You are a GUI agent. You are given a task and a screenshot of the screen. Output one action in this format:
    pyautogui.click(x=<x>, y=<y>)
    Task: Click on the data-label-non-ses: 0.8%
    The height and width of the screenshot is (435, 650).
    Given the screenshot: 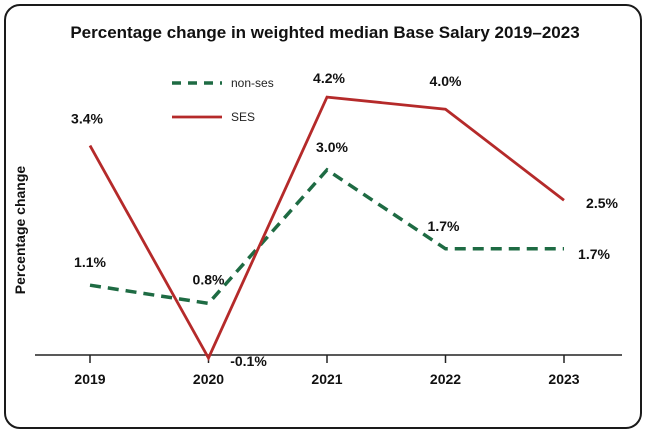 What is the action you would take?
    pyautogui.click(x=209, y=279)
    